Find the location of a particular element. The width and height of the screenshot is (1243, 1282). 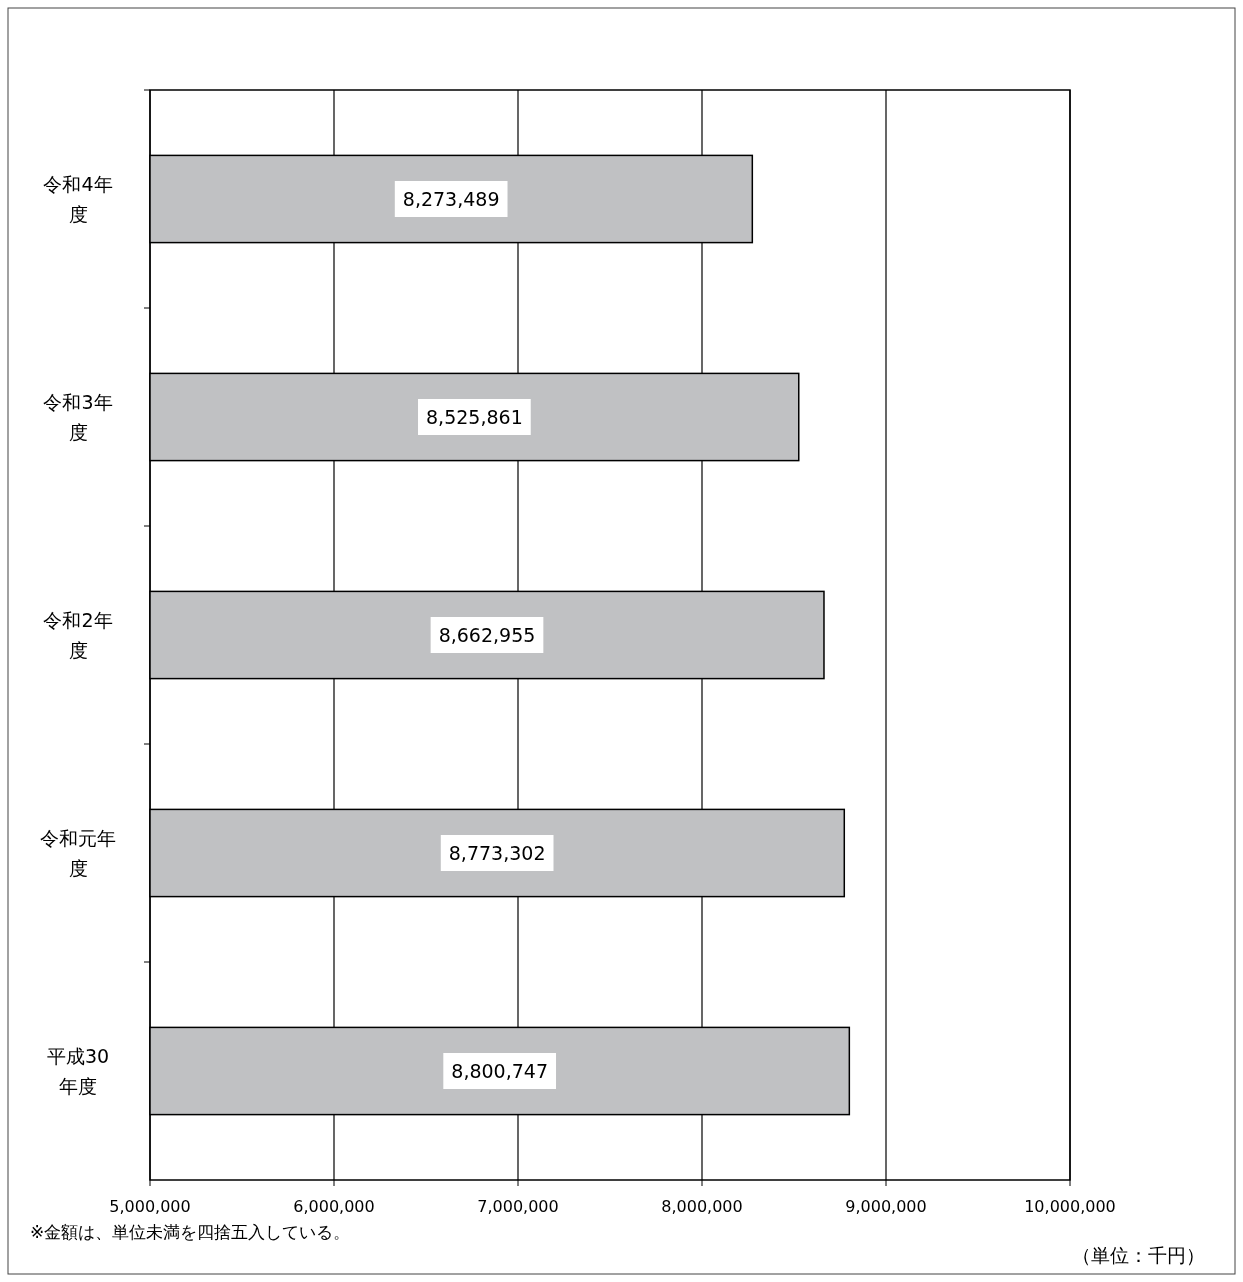

data-label: 8,273,489 is located at coordinates (451, 199).